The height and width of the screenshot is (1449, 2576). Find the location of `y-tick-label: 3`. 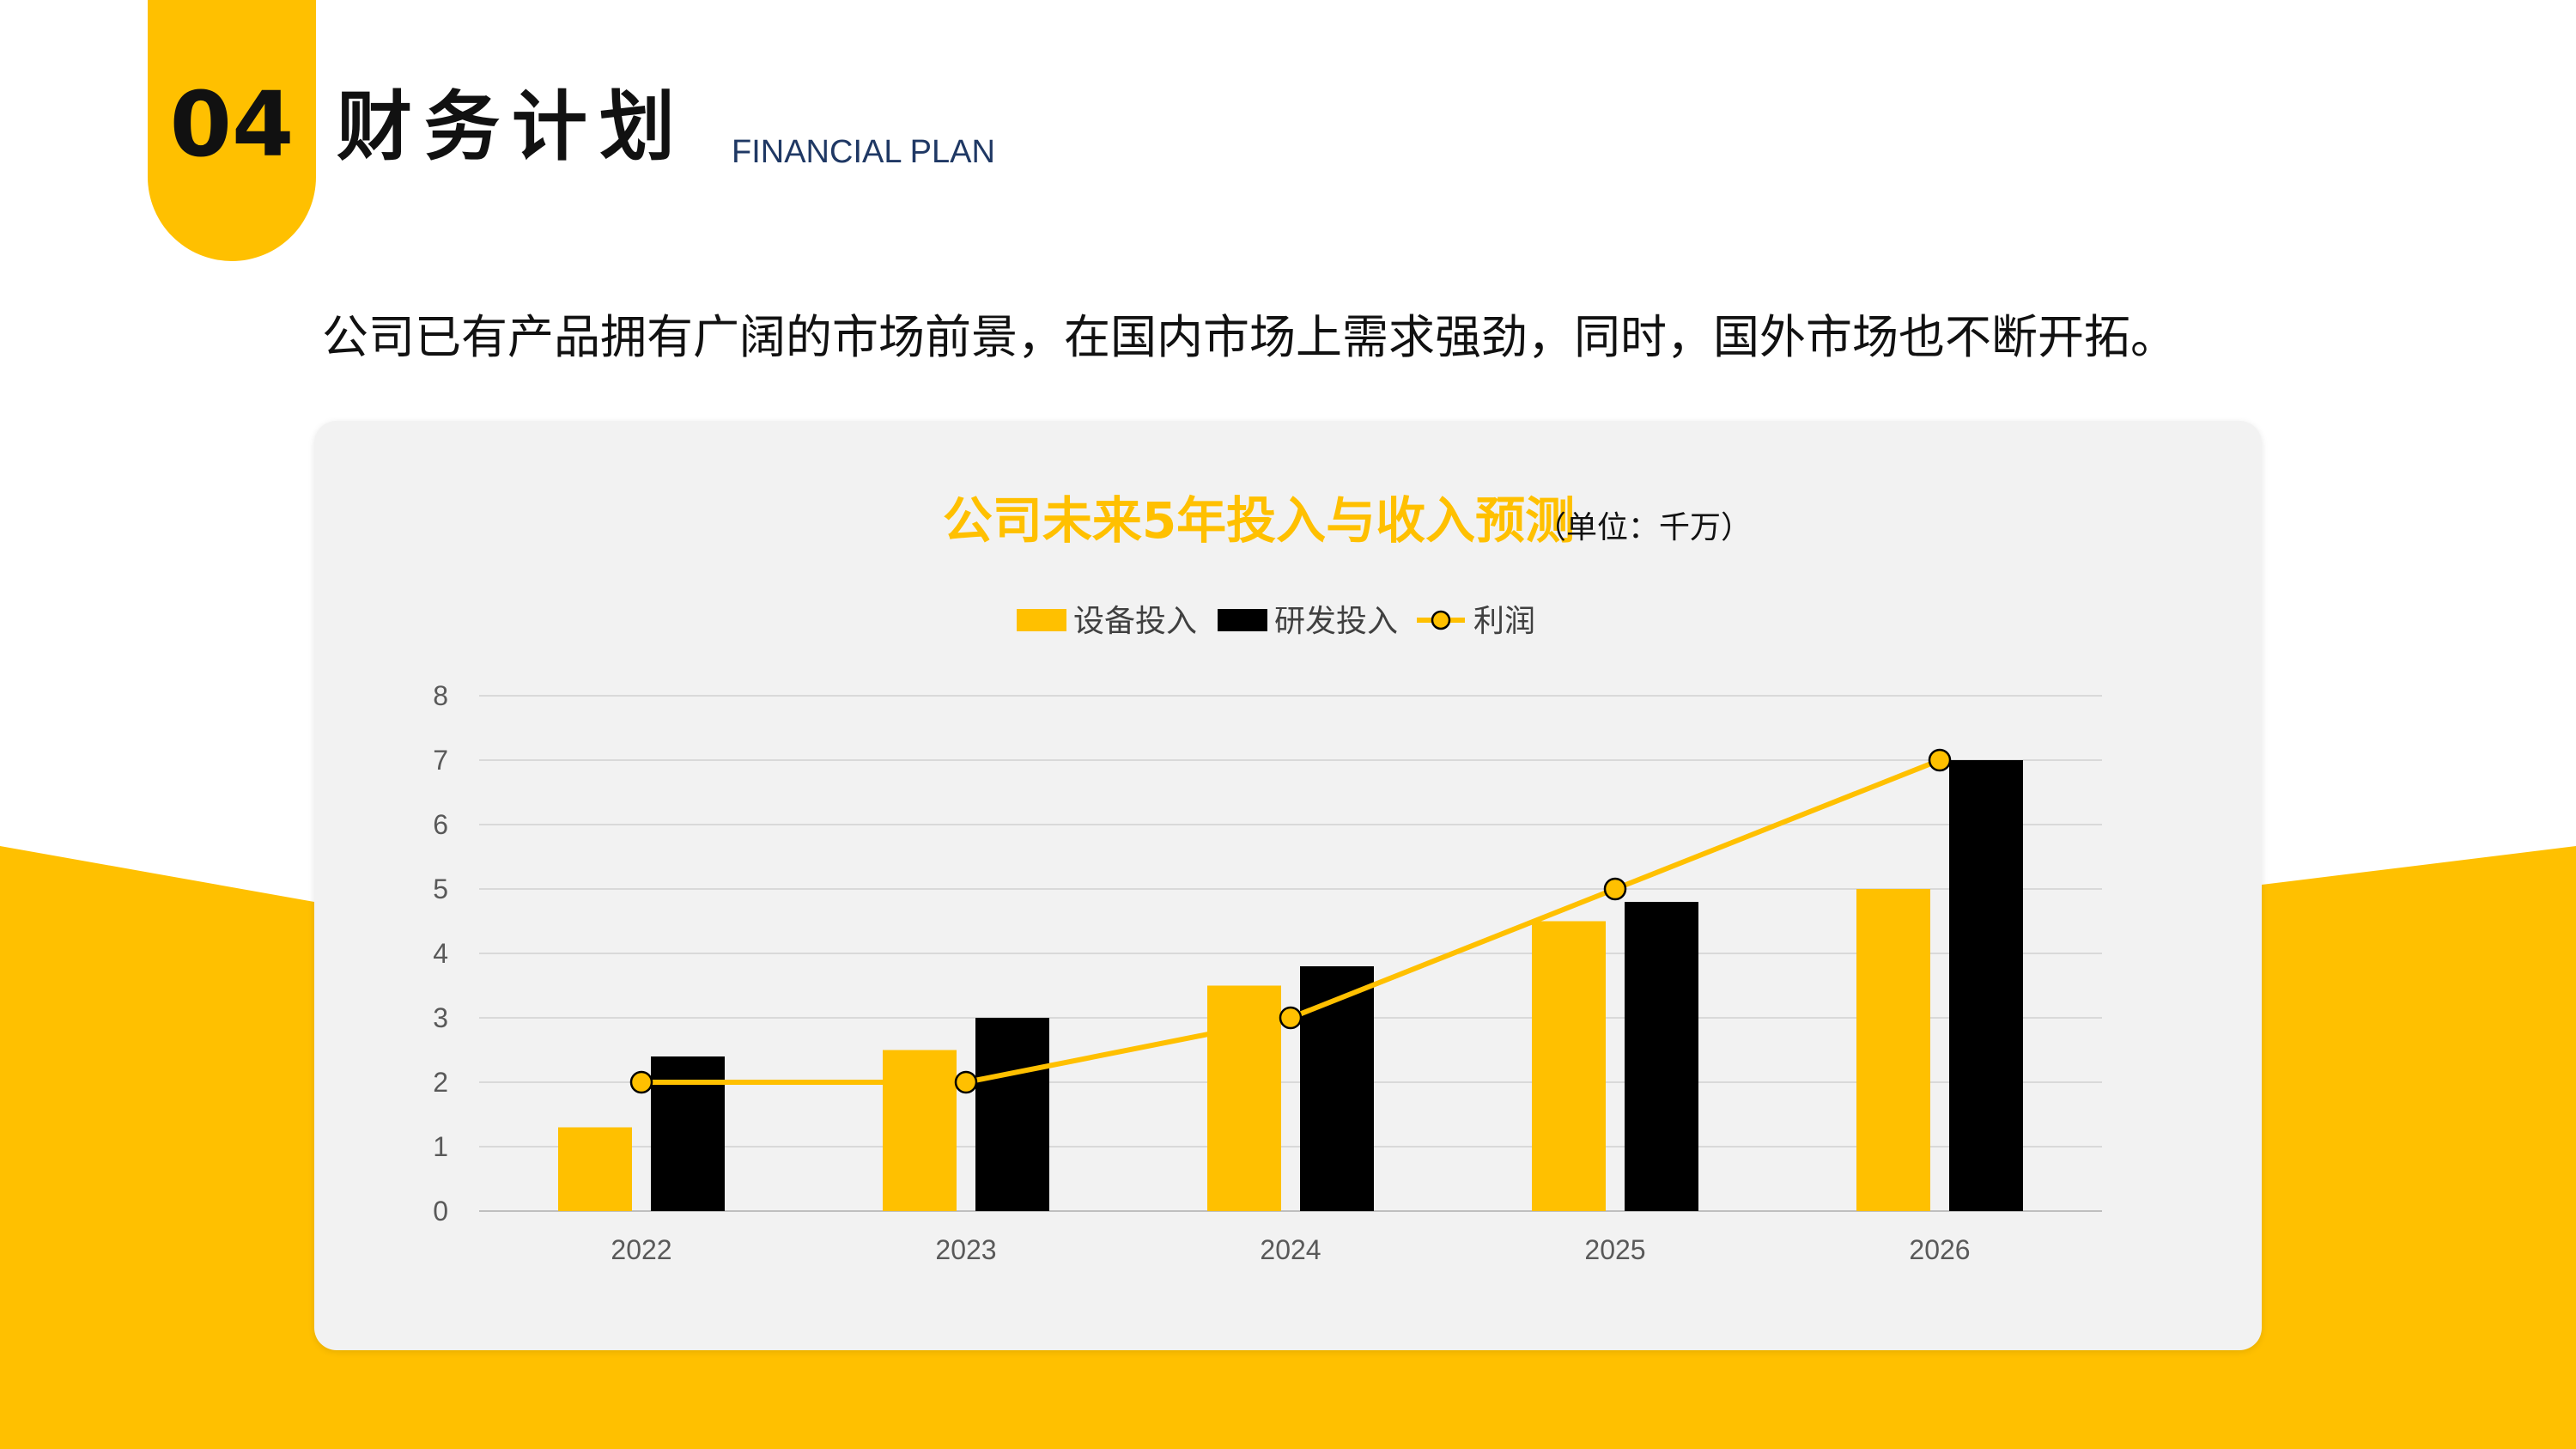

y-tick-label: 3 is located at coordinates (441, 1017).